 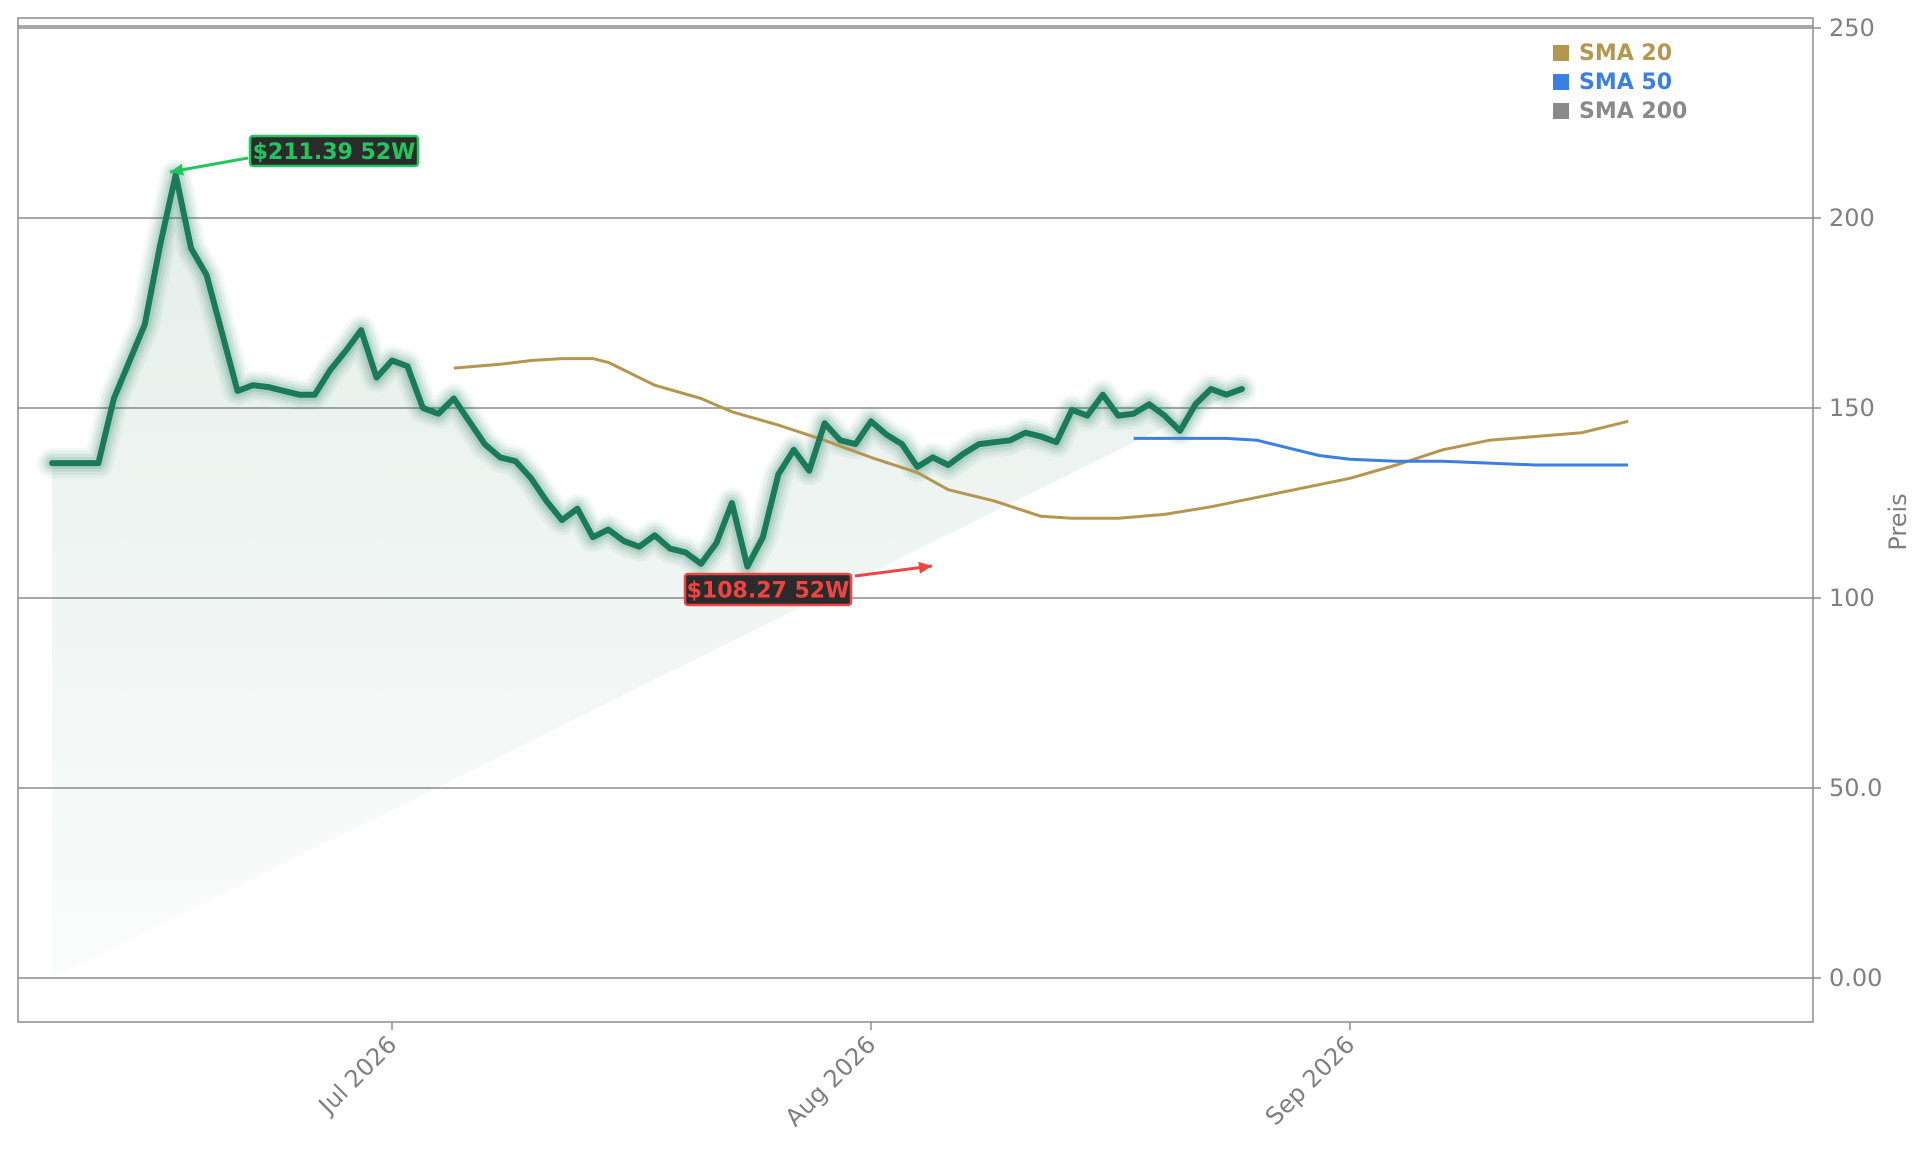 I want to click on y-axis-title: Preis, so click(x=1898, y=521).